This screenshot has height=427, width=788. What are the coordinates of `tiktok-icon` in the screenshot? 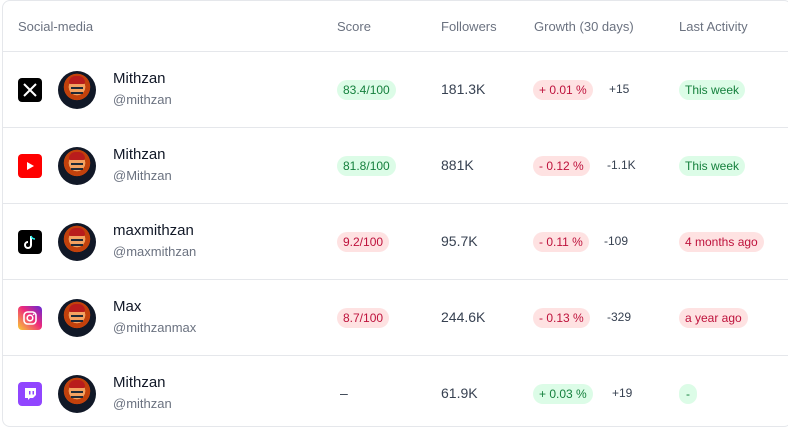 It's located at (30, 242).